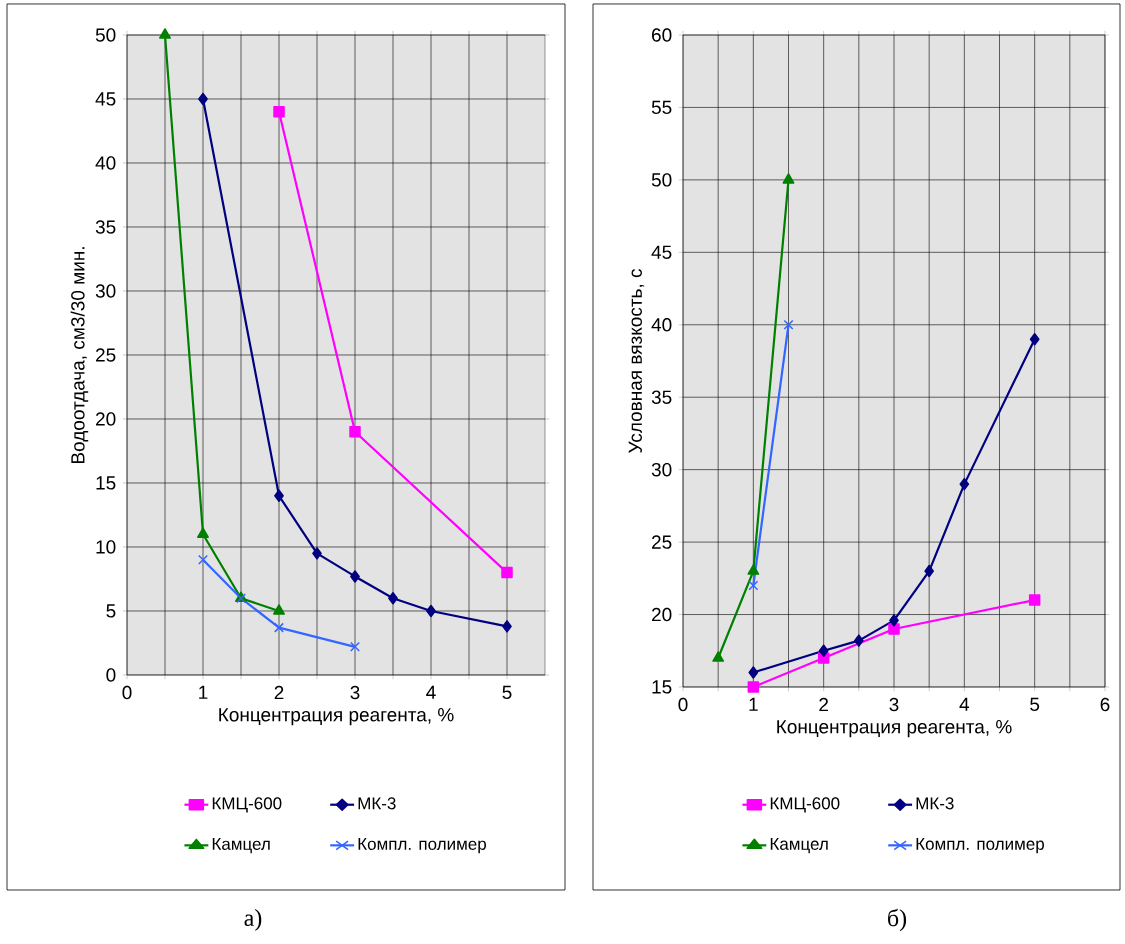 This screenshot has width=1125, height=944. What do you see at coordinates (79, 355) in the screenshot?
I see `y-axis-title: Водоотдача, см3/30 мин.` at bounding box center [79, 355].